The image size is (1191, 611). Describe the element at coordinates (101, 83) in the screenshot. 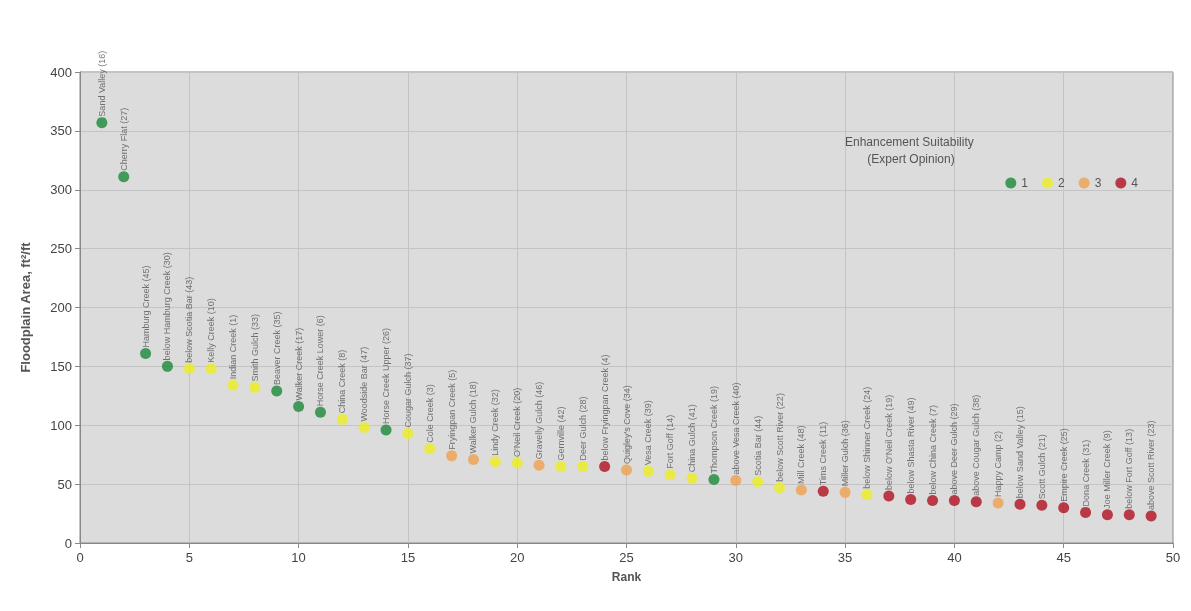

I see `annotation: Sand Valley (16)` at that location.